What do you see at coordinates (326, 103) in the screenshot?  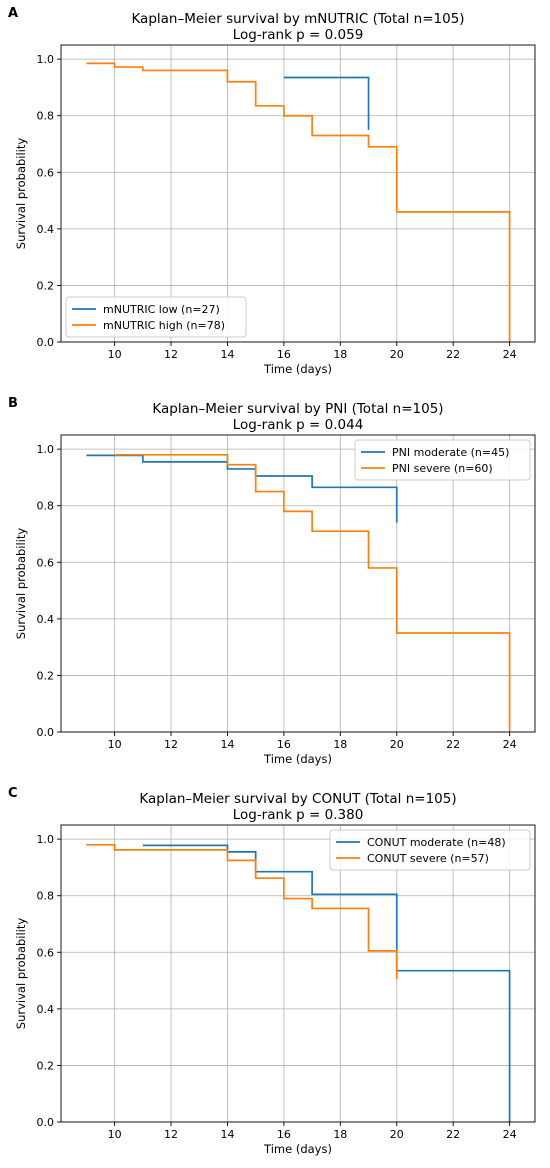 I see `km-curve-first` at bounding box center [326, 103].